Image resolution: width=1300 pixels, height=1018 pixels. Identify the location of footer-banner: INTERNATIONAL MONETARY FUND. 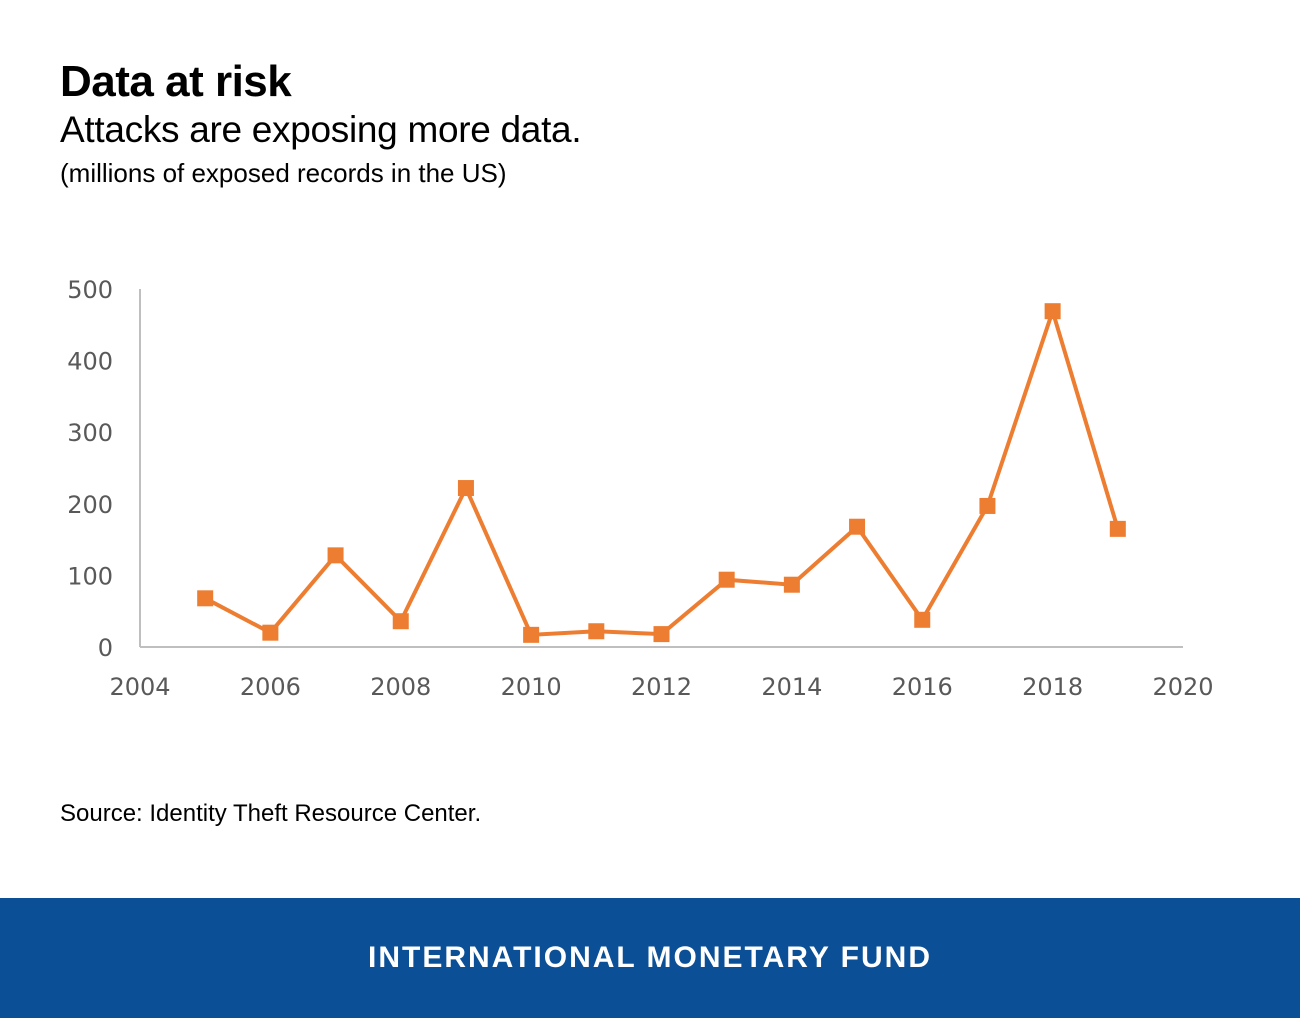
(650, 958).